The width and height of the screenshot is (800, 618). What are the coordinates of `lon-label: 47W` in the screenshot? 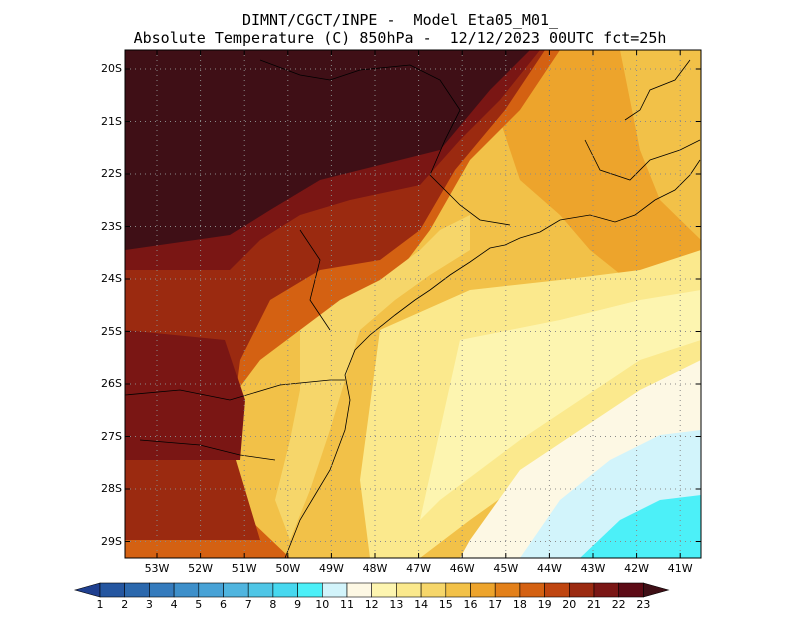 It's located at (419, 568).